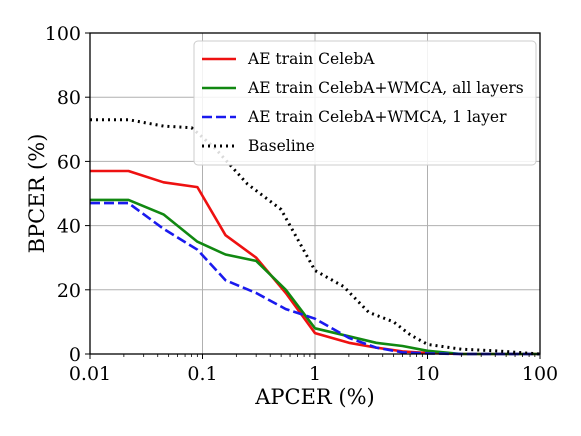  Describe the element at coordinates (314, 397) in the screenshot. I see `x-axis-label: APCER (%)` at that location.